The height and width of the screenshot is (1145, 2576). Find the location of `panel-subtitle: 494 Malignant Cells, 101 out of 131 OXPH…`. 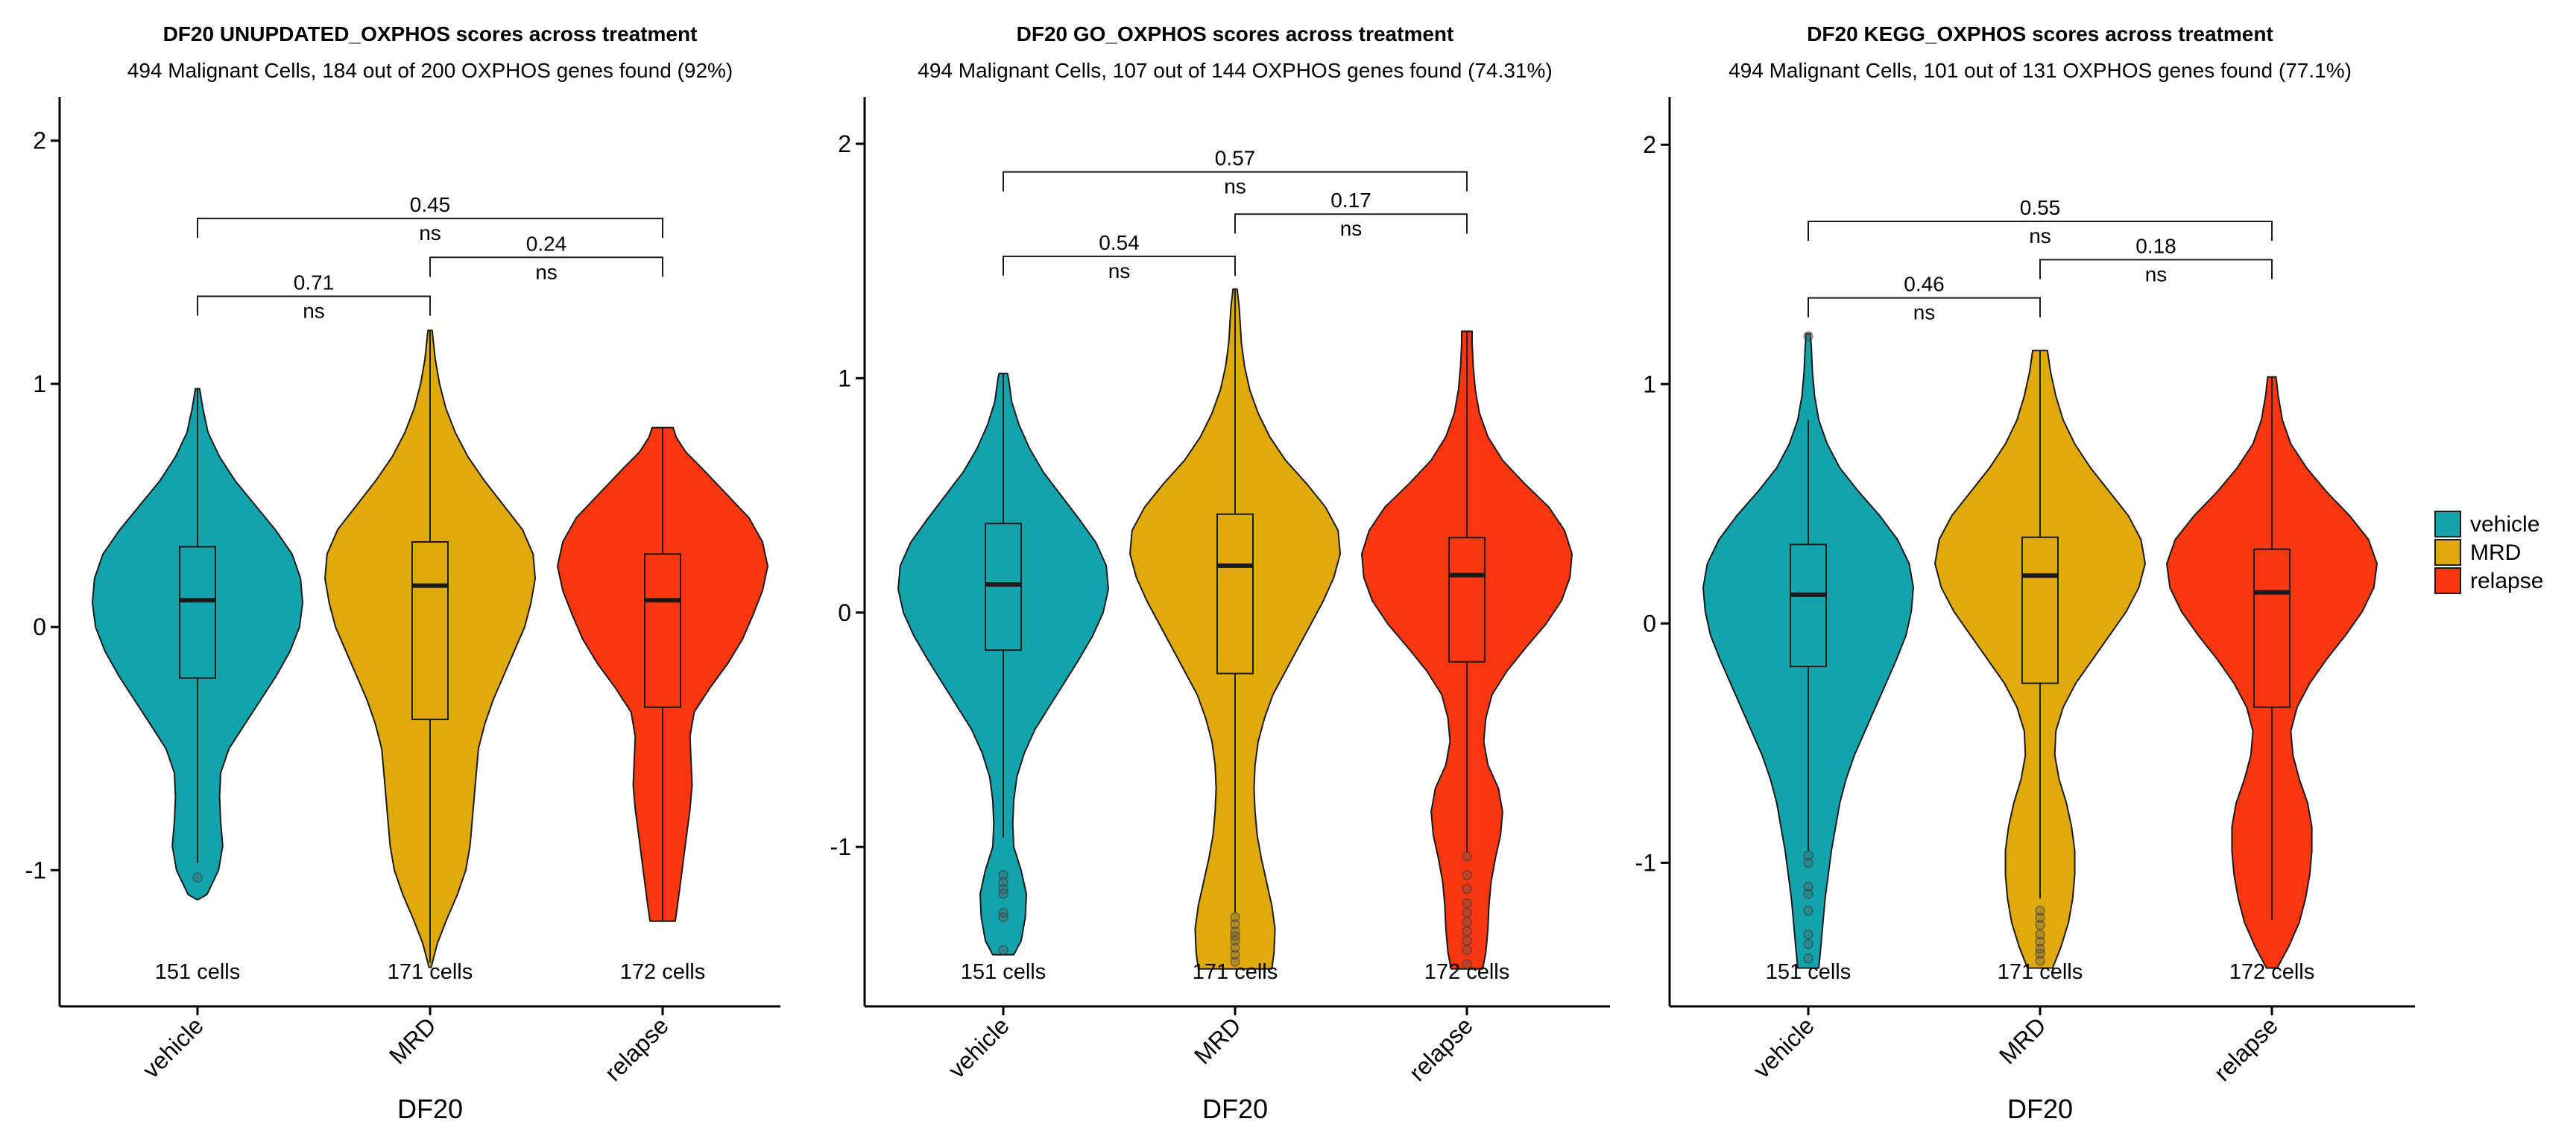

panel-subtitle: 494 Malignant Cells, 101 out of 131 OXPH… is located at coordinates (2040, 70).